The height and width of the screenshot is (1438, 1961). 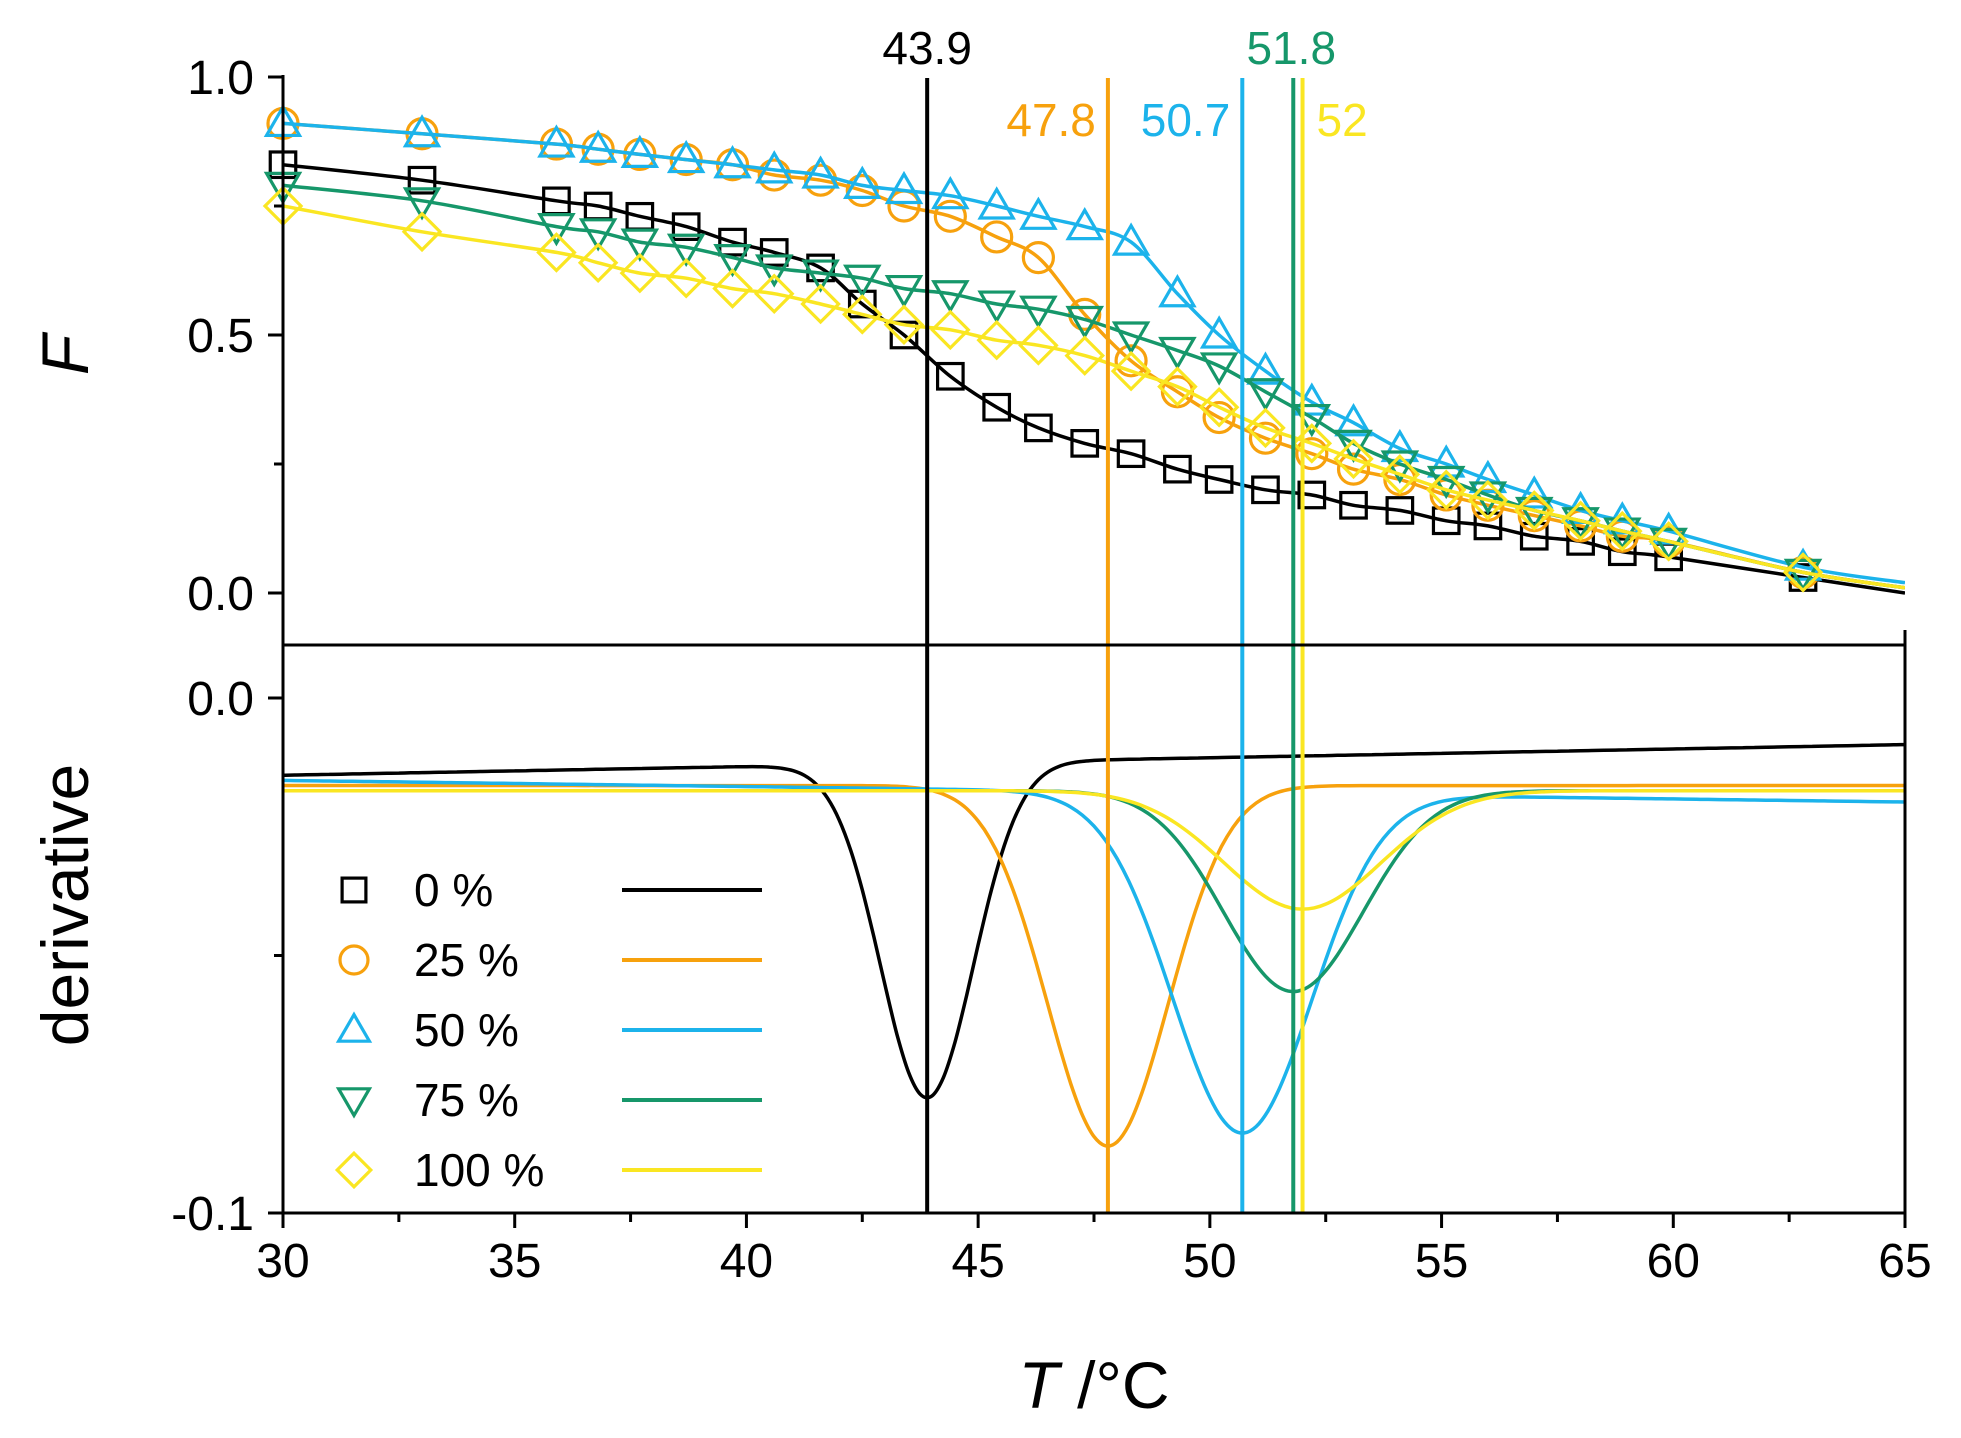 What do you see at coordinates (1094, 849) in the screenshot?
I see `derivative-curve-100-pct` at bounding box center [1094, 849].